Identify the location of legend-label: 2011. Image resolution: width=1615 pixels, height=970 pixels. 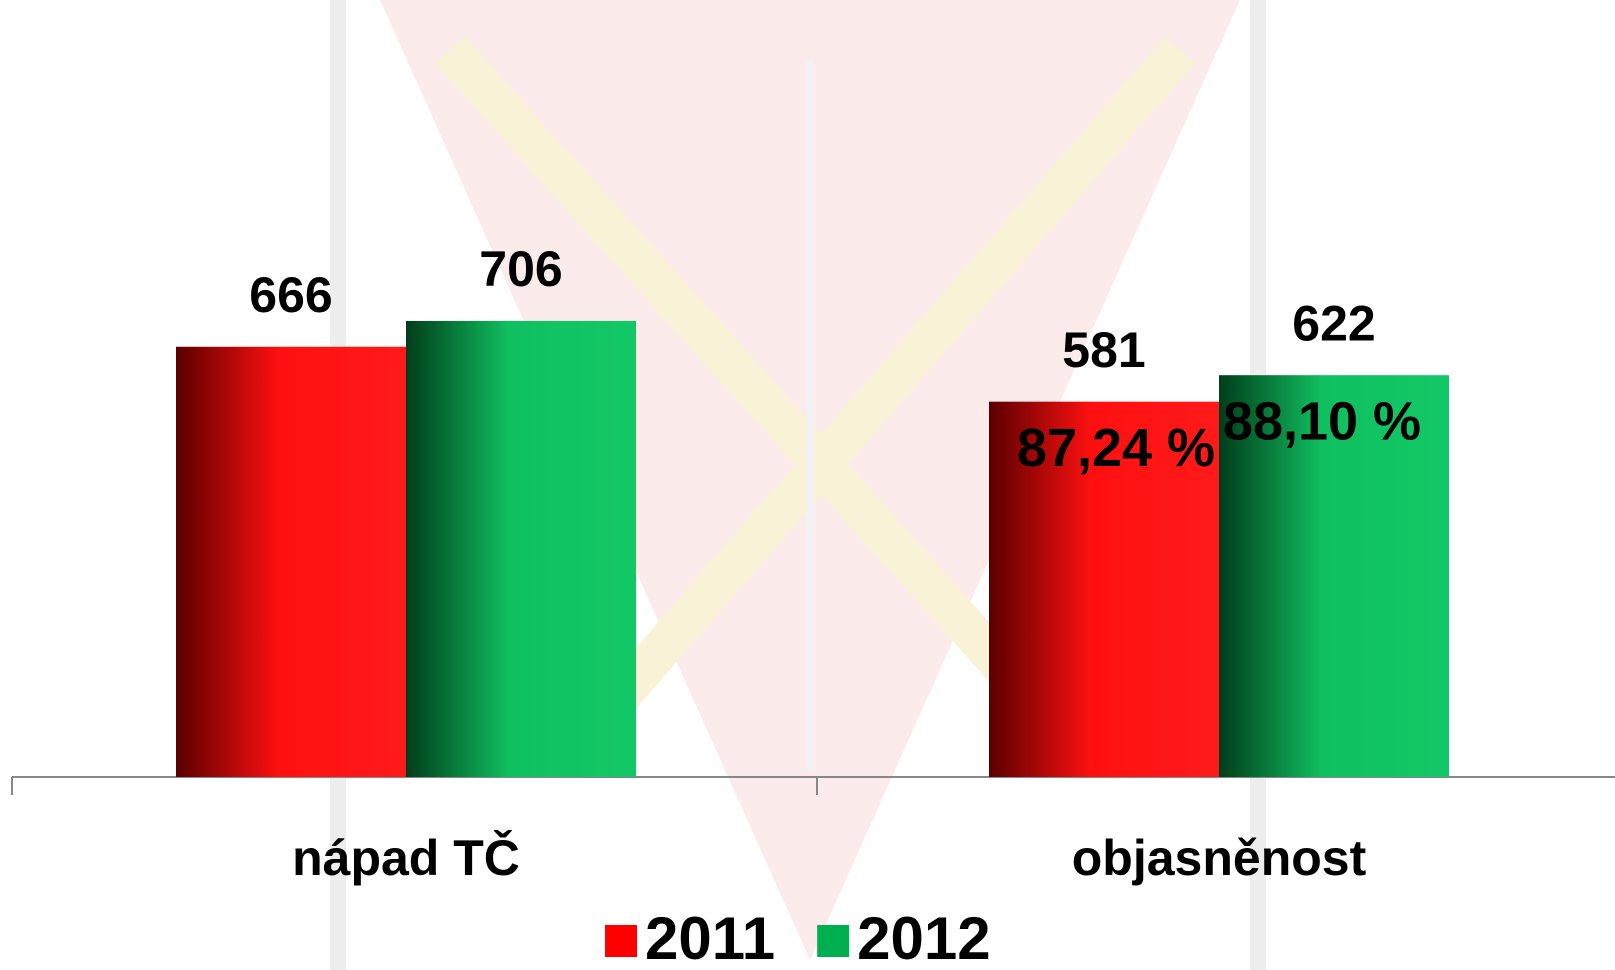
(710, 937).